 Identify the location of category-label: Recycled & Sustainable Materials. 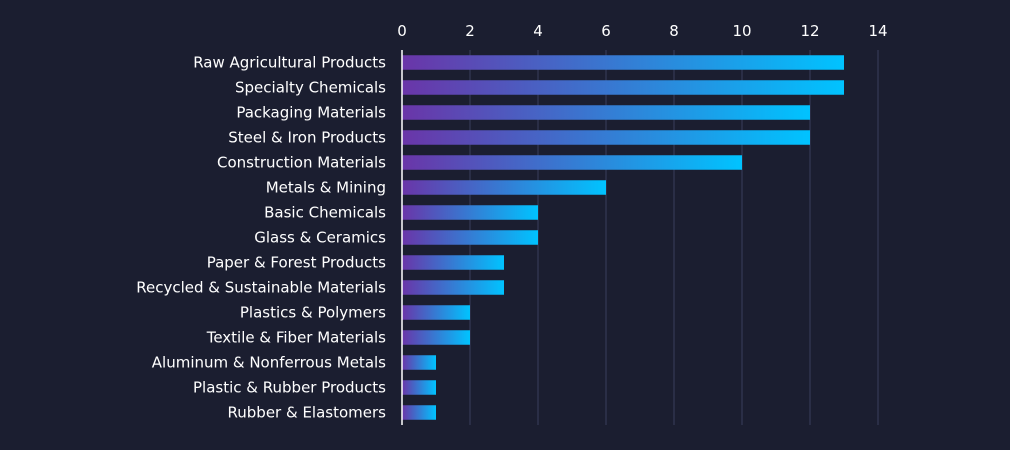
(261, 288).